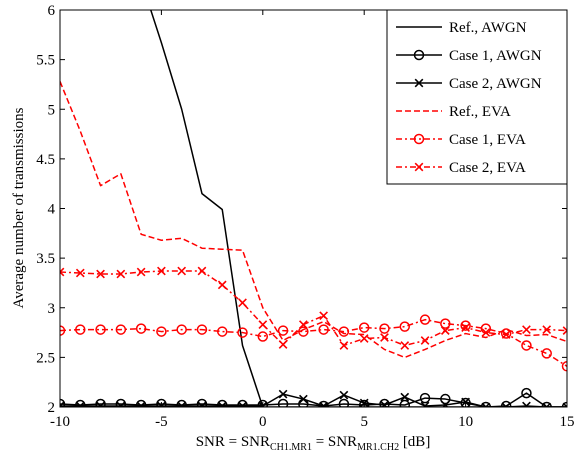 The image size is (588, 457). What do you see at coordinates (291, 447) in the screenshot?
I see `x-axis-label-subscript: CH1.MR1` at bounding box center [291, 447].